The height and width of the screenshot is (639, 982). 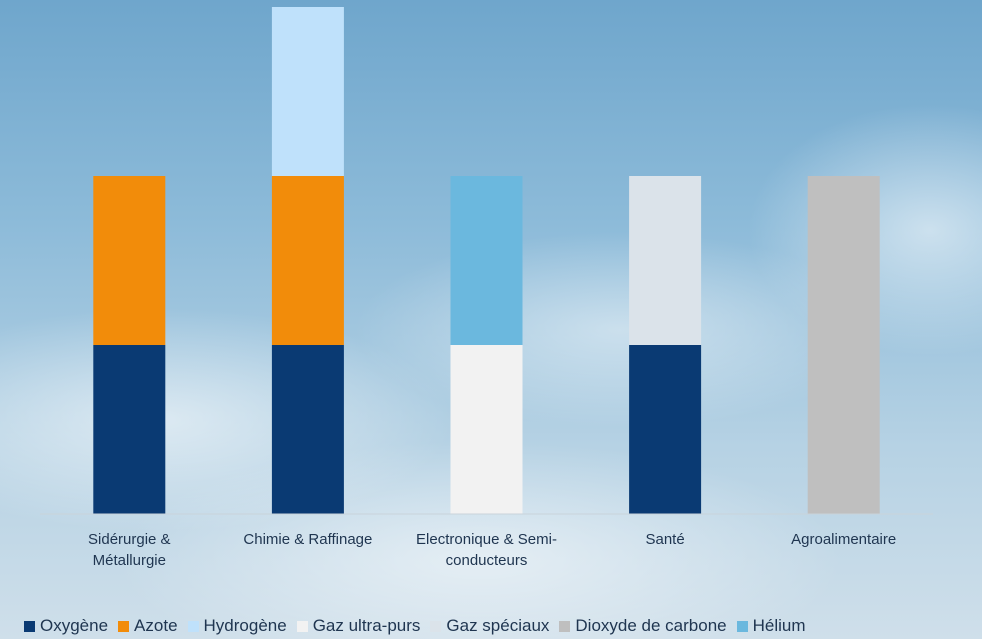 What do you see at coordinates (245, 625) in the screenshot?
I see `legend-label: Hydrogène` at bounding box center [245, 625].